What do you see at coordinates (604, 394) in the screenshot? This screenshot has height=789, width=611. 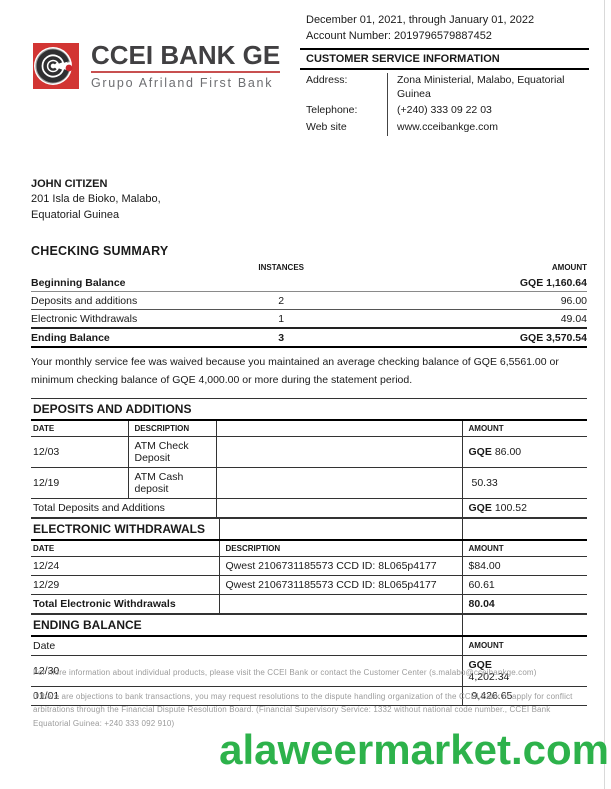 I see `page-edge-divider` at bounding box center [604, 394].